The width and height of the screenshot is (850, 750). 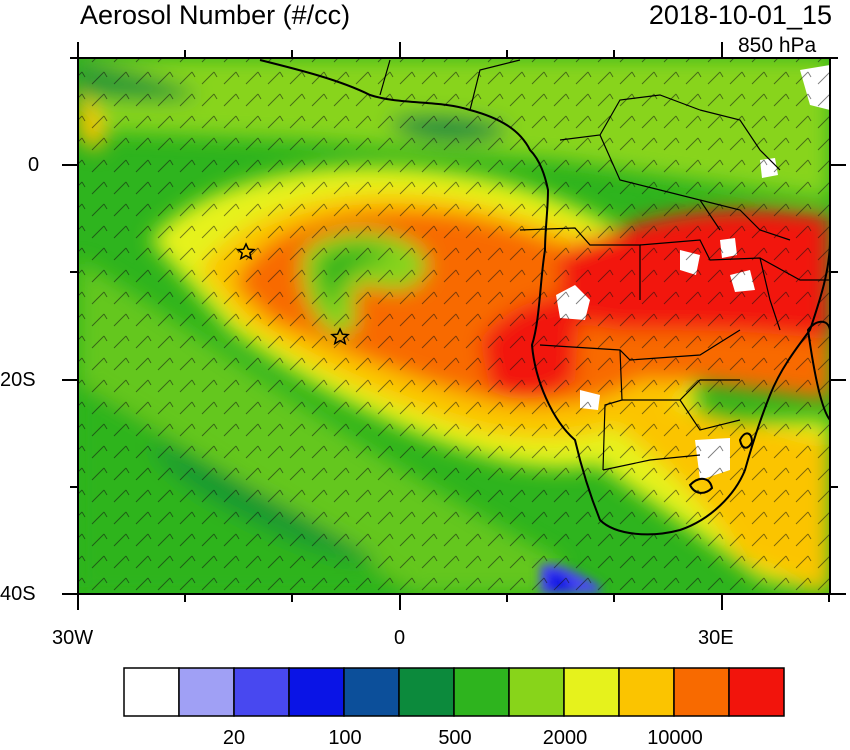 What do you see at coordinates (740, 15) in the screenshot?
I see `map-datetime: 2018-10-01_15` at bounding box center [740, 15].